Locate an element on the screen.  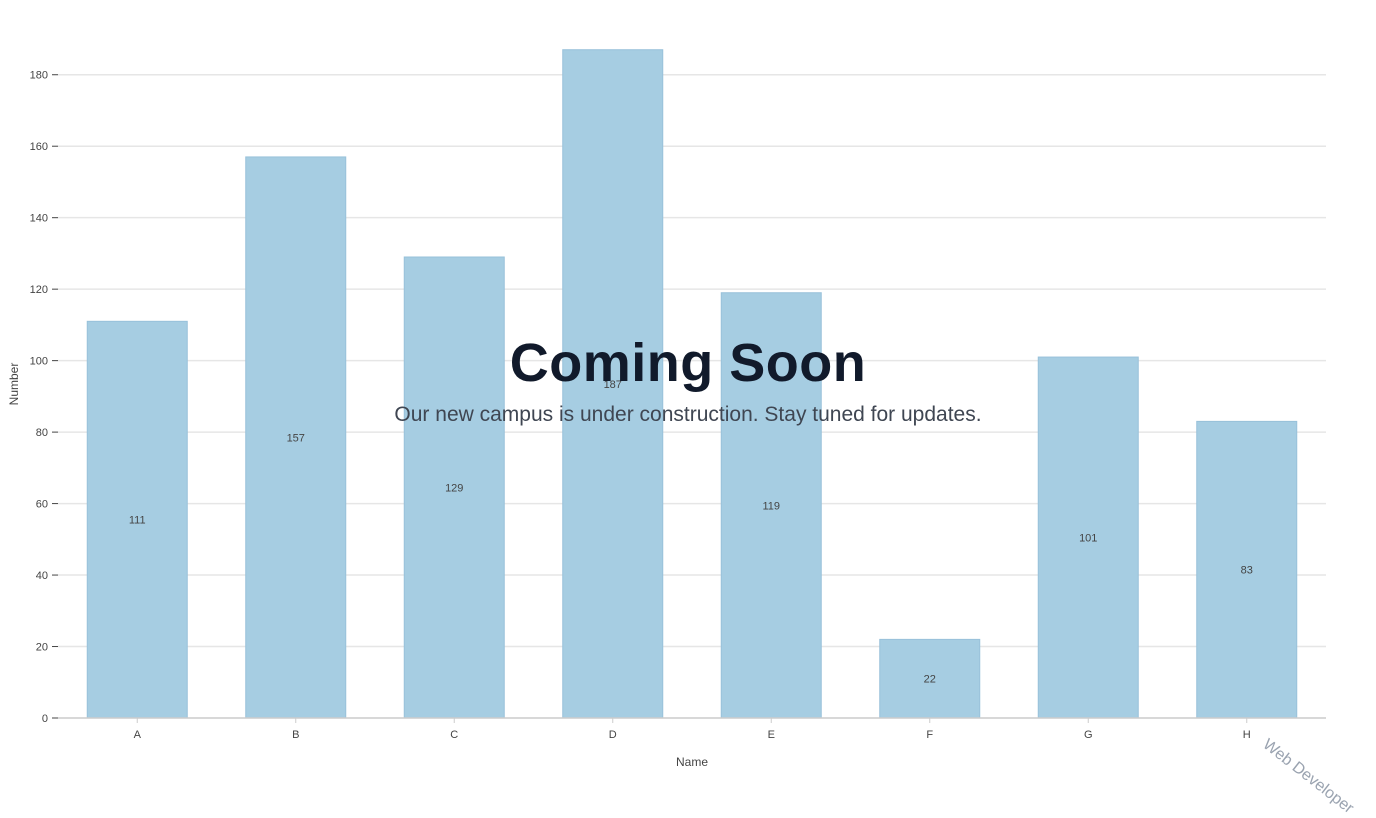
data-label: 119 is located at coordinates (771, 506).